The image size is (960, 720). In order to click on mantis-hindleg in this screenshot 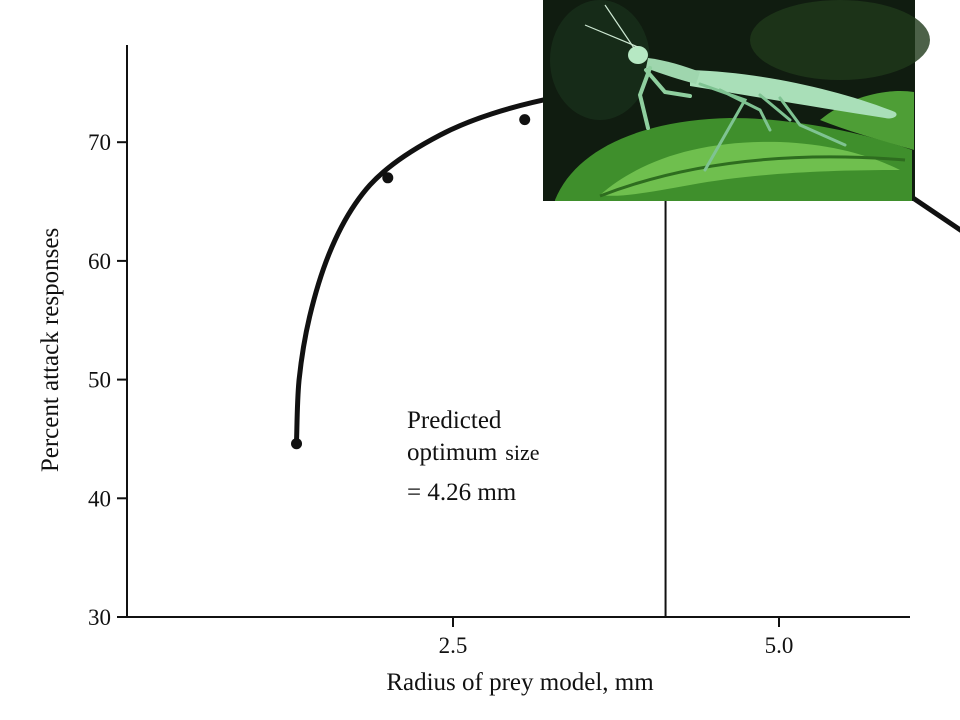, I will do `click(802, 120)`.